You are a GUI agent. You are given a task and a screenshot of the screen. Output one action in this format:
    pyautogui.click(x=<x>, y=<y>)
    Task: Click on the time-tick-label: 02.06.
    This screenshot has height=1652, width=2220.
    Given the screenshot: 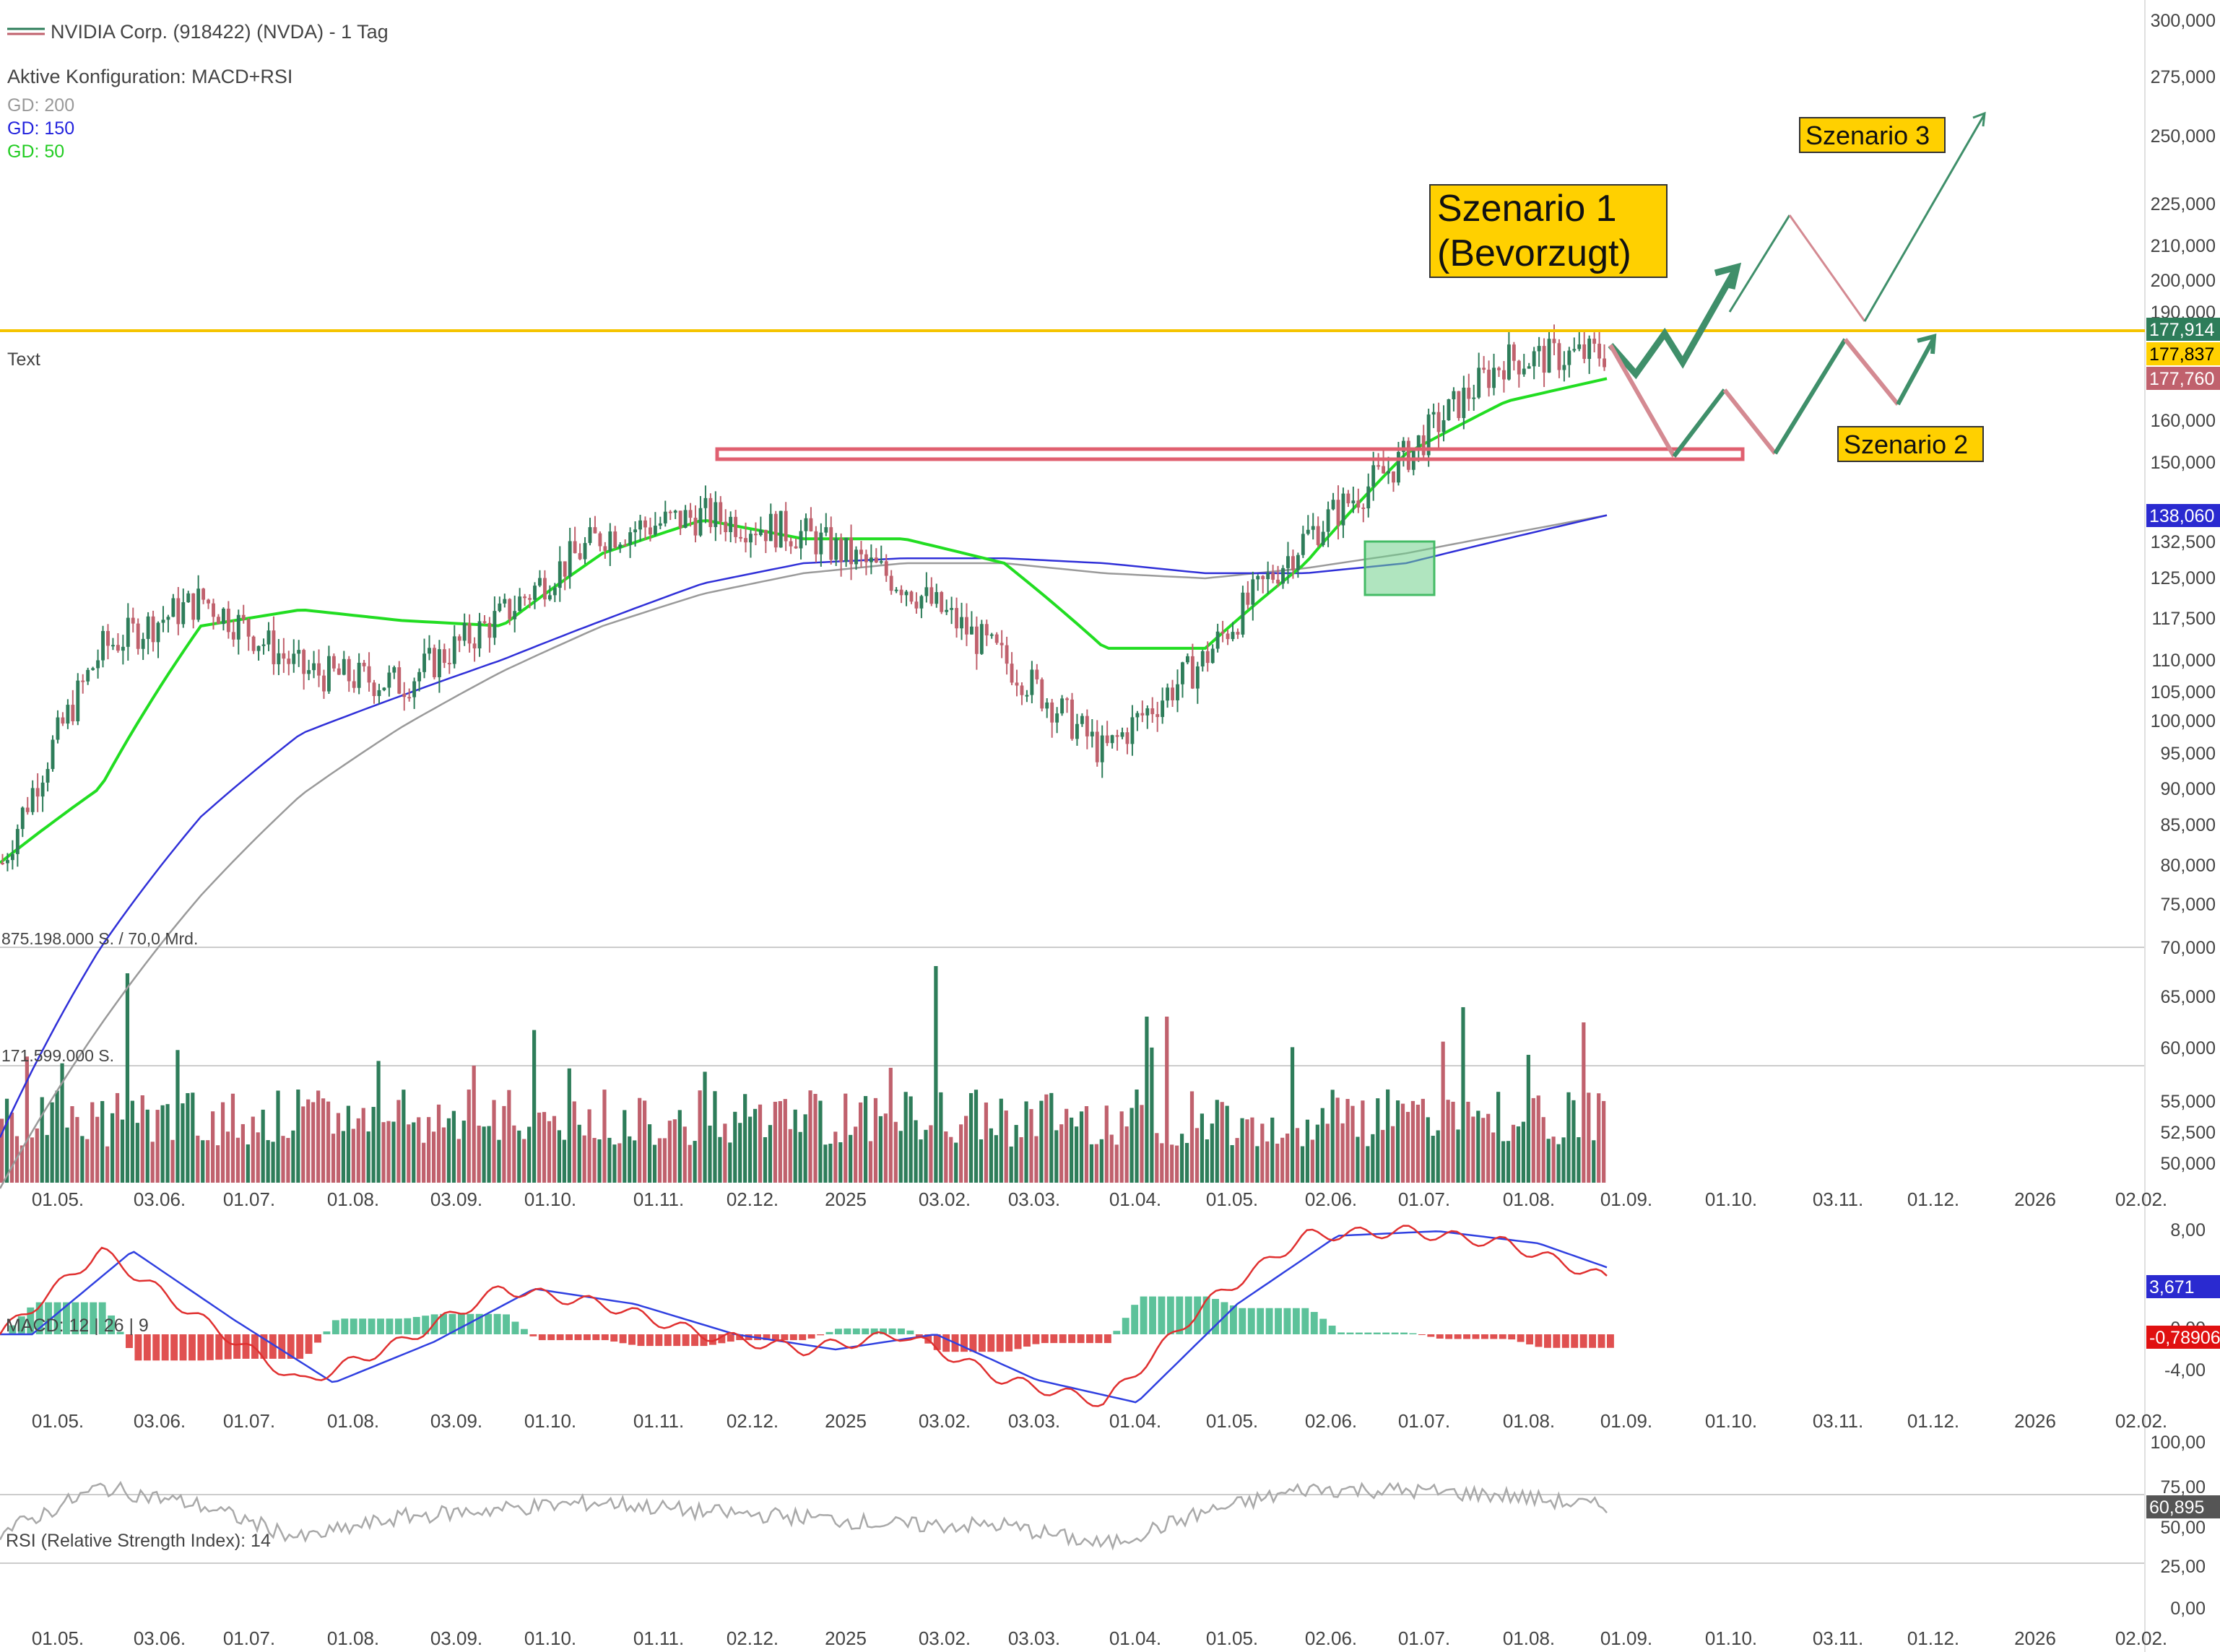 What is the action you would take?
    pyautogui.click(x=1331, y=1421)
    